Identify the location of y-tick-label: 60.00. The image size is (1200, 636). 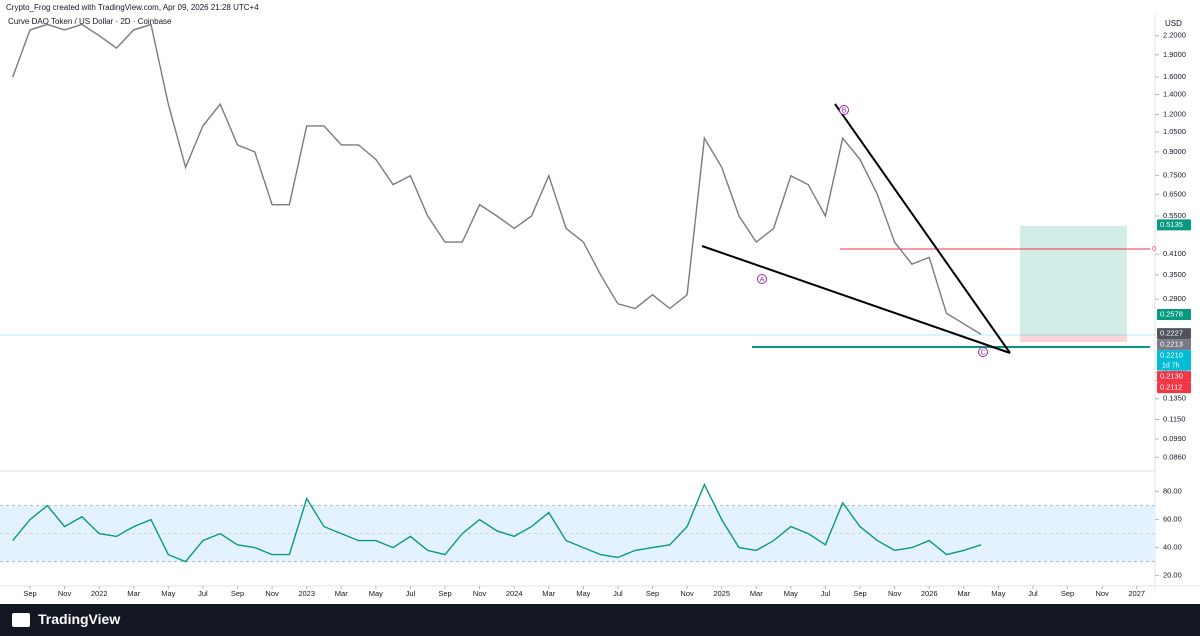
(1172, 519).